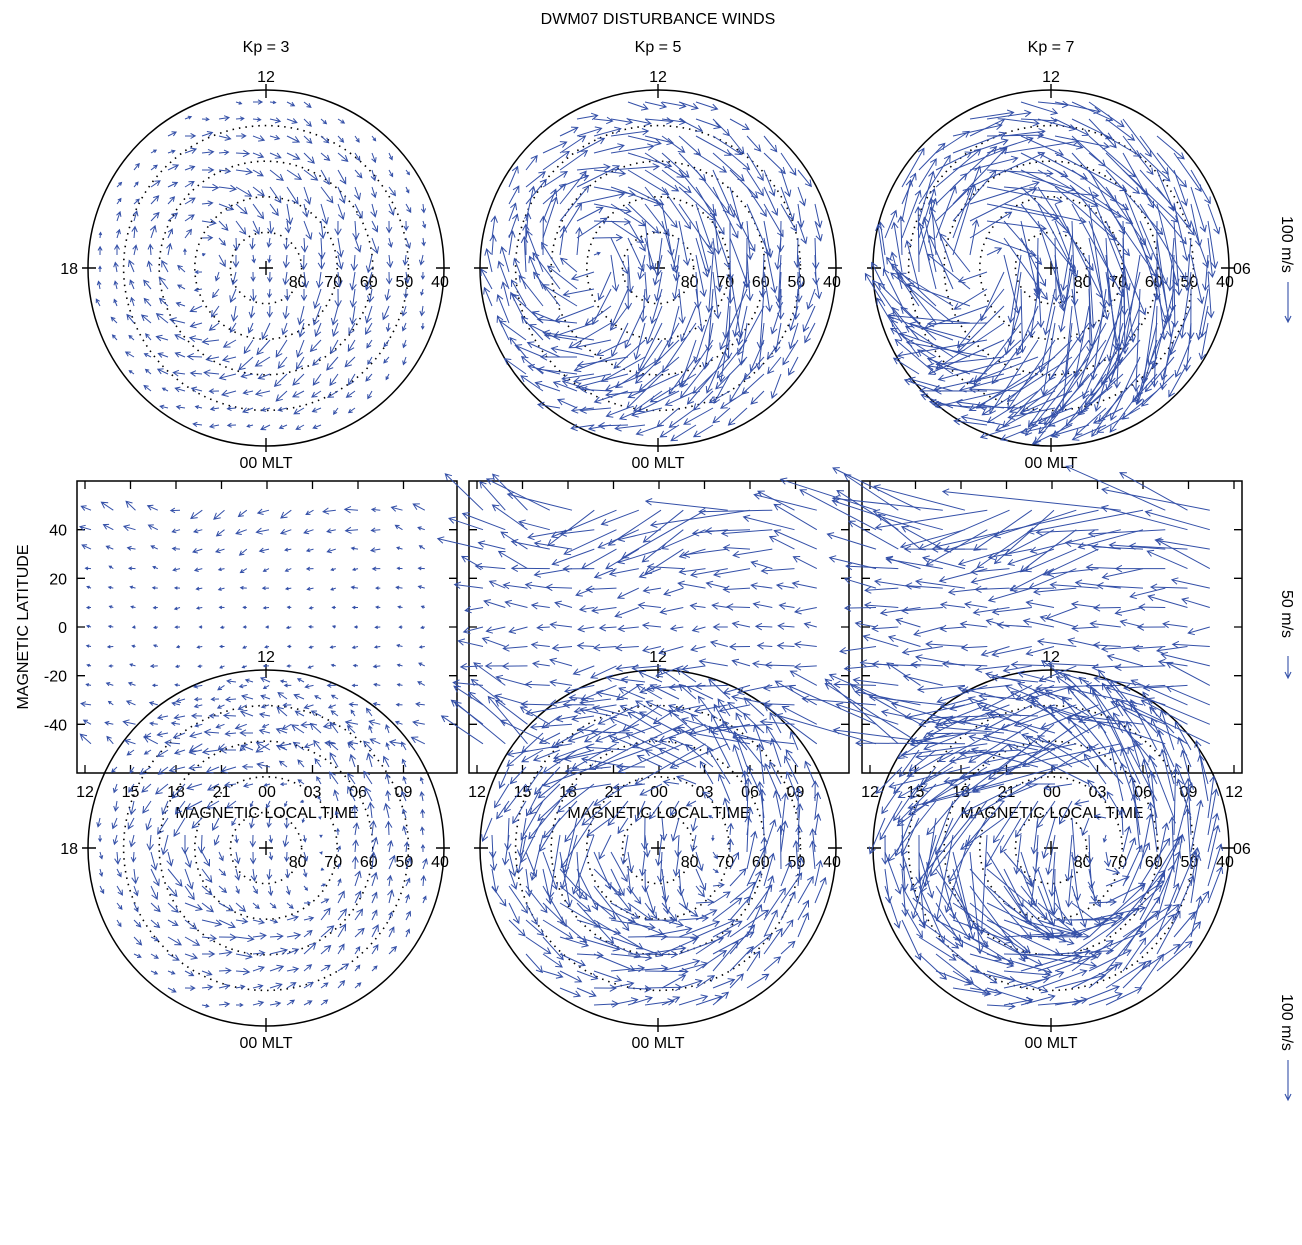 This screenshot has width=1302, height=1245. I want to click on x-tick-label-03: 03, so click(313, 792).